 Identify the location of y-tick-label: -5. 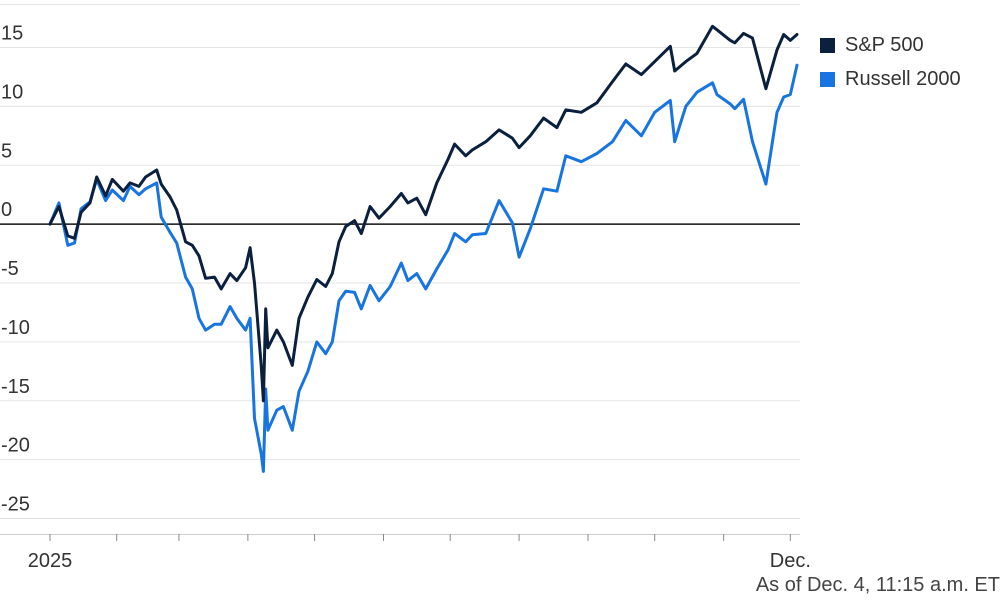
(10, 269).